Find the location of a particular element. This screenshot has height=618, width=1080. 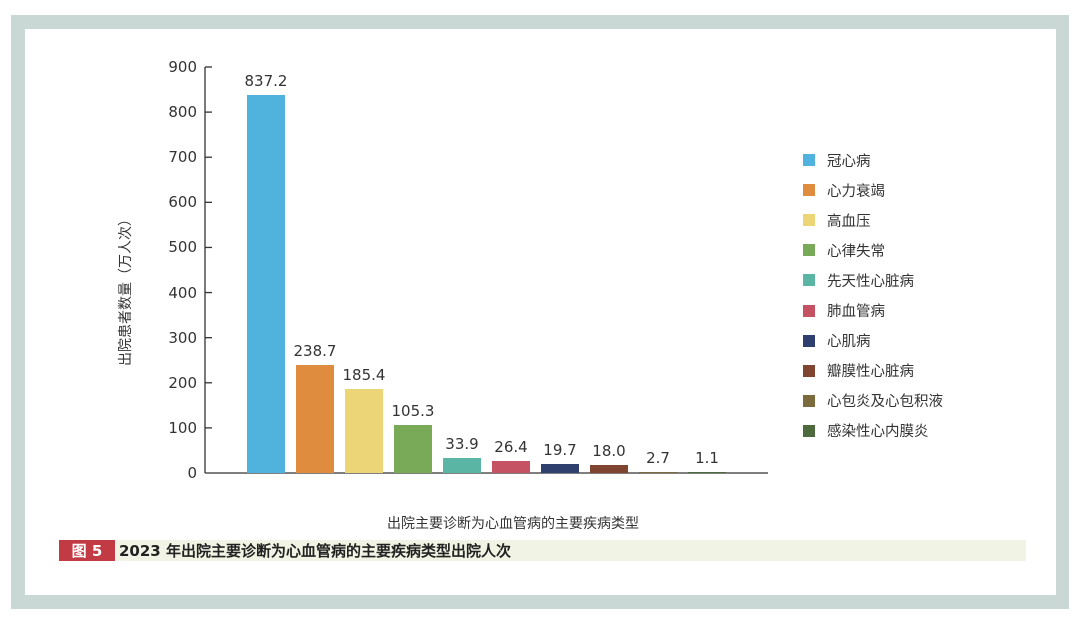

legend-label: 心力衰竭 is located at coordinates (856, 191).